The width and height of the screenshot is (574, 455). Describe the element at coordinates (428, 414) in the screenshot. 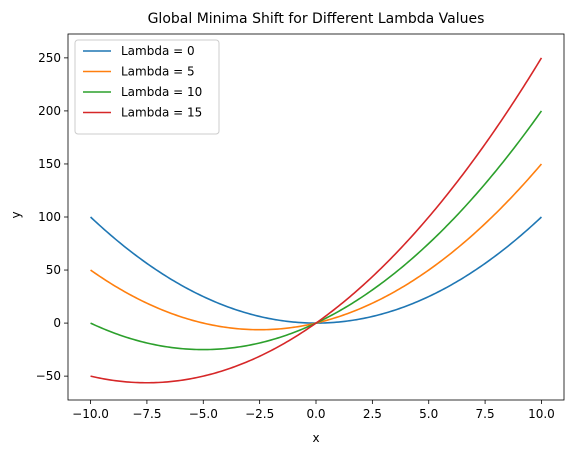

I see `x-tick-label: 5.0` at that location.